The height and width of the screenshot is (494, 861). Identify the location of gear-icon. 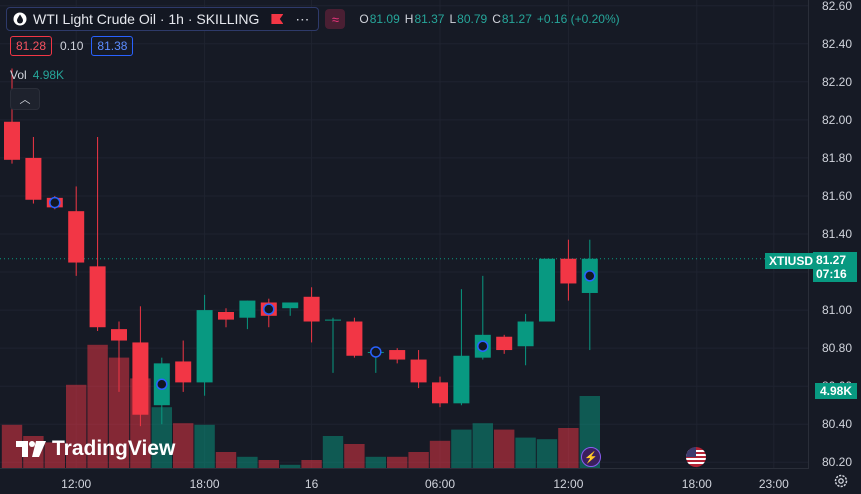
(841, 481).